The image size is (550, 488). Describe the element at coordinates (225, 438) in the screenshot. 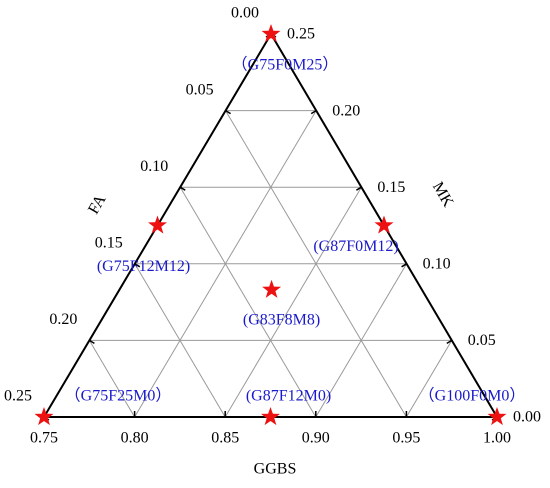

I see `ggbs-tick-label: 0.85` at that location.